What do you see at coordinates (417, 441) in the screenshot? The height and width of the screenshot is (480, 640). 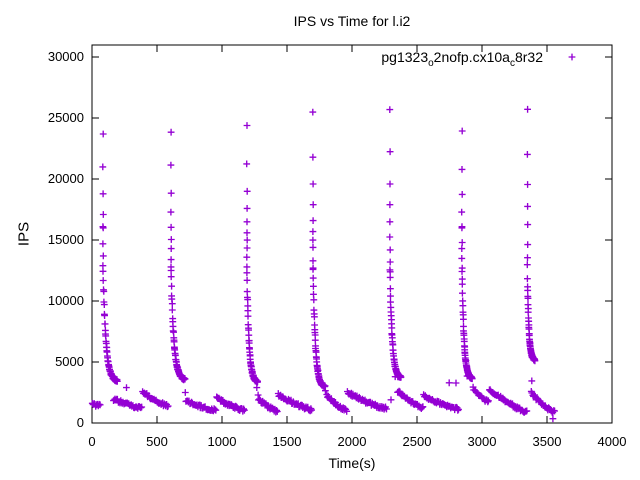 I see `x-tick-label: 2500` at bounding box center [417, 441].